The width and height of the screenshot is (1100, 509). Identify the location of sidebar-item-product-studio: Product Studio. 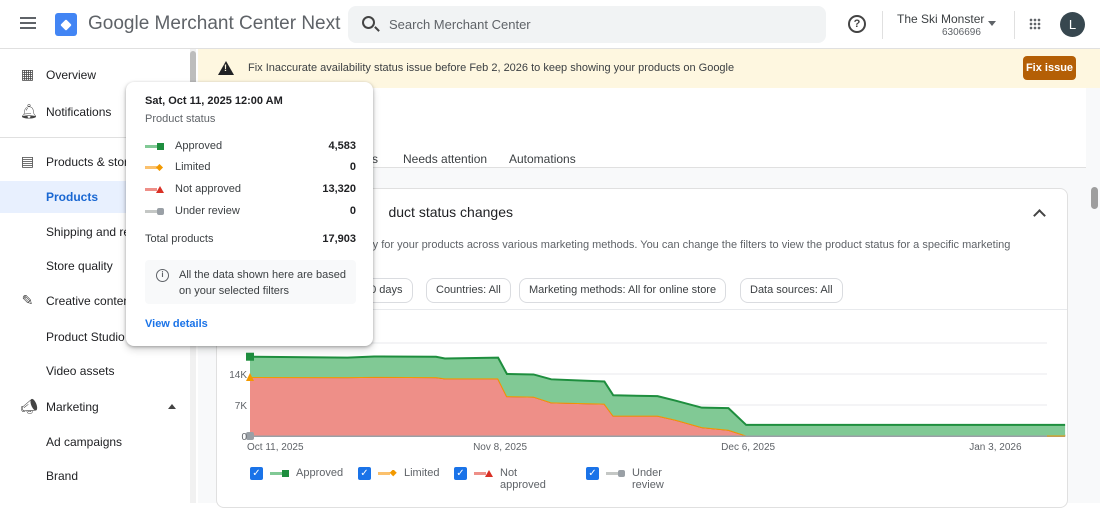
(85, 337).